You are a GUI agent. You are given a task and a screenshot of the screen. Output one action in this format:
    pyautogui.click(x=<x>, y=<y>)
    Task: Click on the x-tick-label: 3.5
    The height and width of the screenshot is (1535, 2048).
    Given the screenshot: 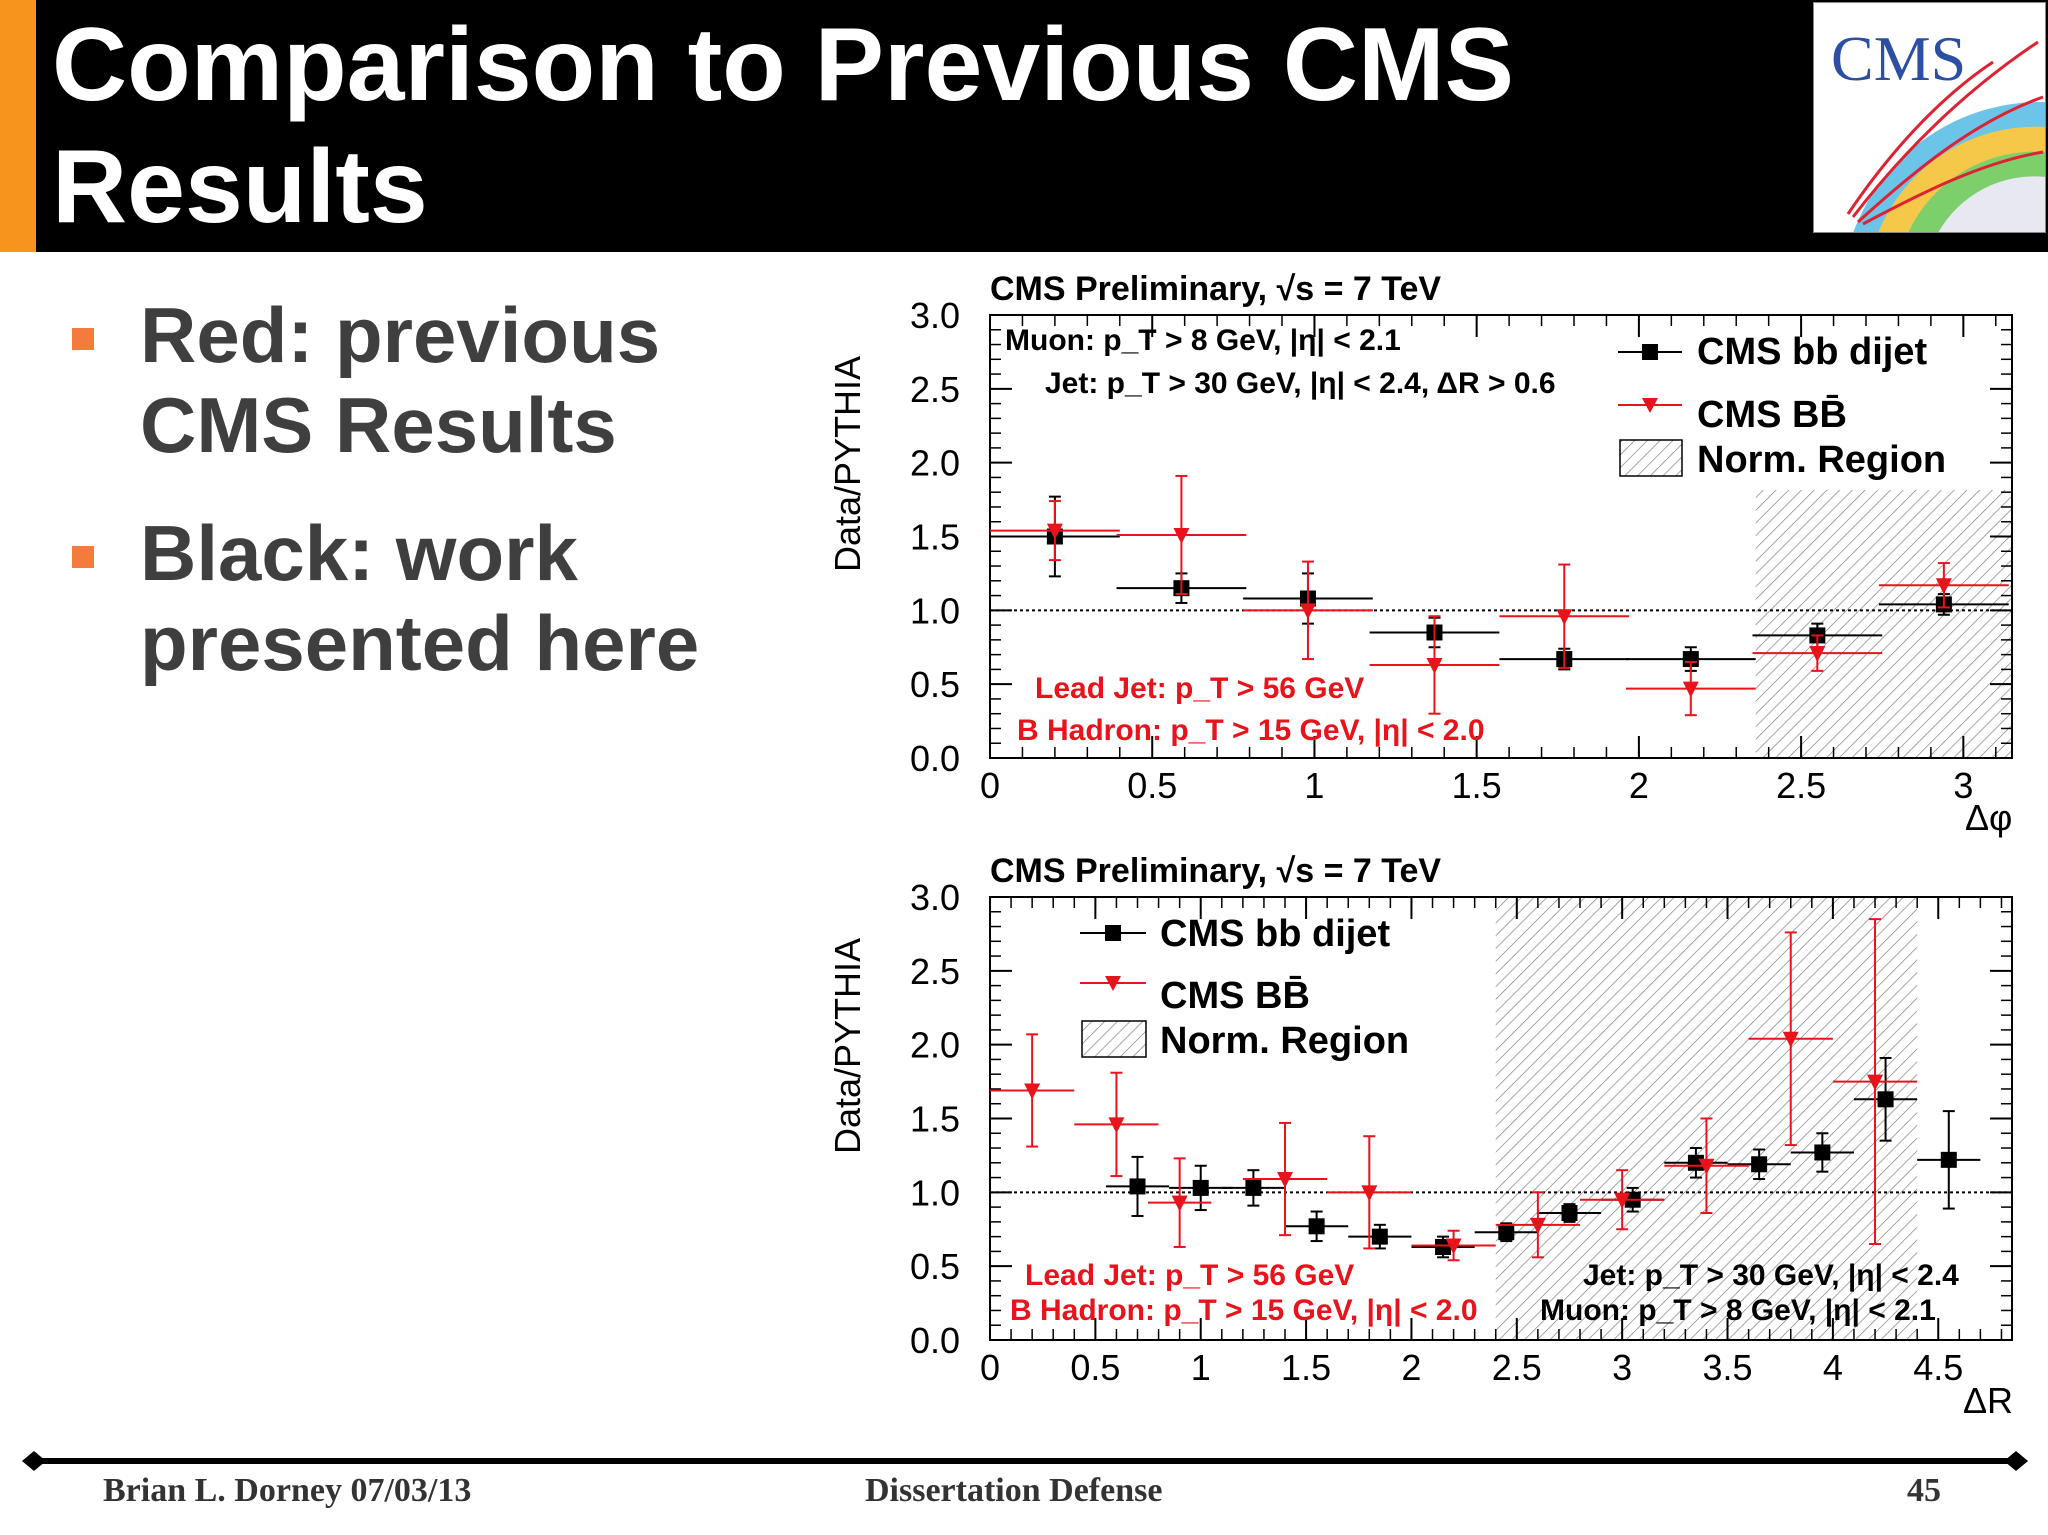 What is the action you would take?
    pyautogui.click(x=1728, y=1367)
    